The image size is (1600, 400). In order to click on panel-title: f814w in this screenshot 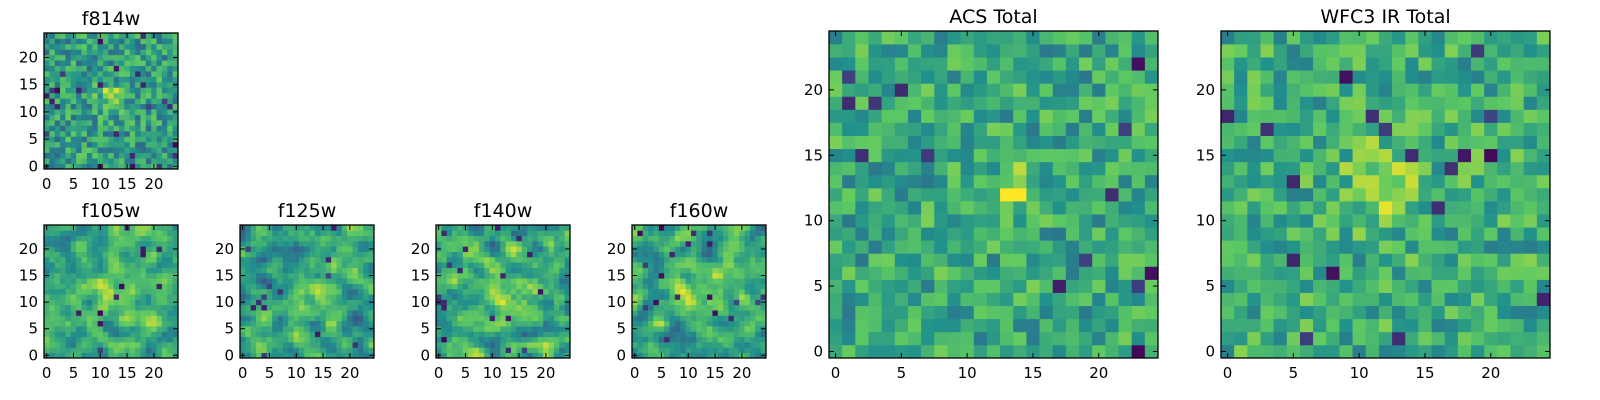, I will do `click(111, 19)`.